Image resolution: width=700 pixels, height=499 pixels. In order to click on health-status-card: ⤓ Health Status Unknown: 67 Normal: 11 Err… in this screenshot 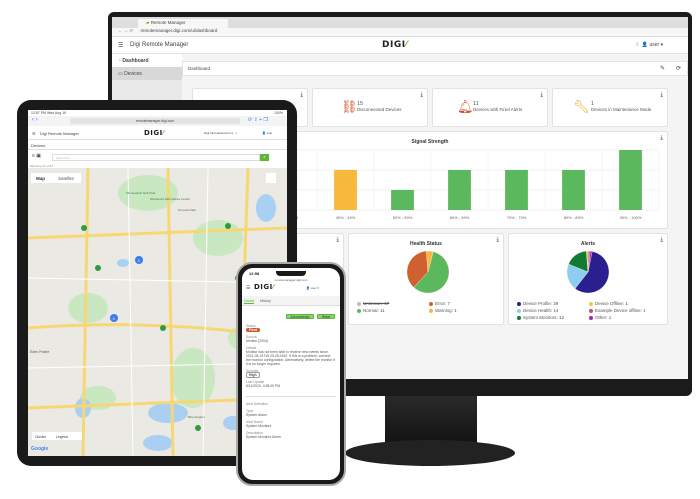, I will do `click(426, 279)`.